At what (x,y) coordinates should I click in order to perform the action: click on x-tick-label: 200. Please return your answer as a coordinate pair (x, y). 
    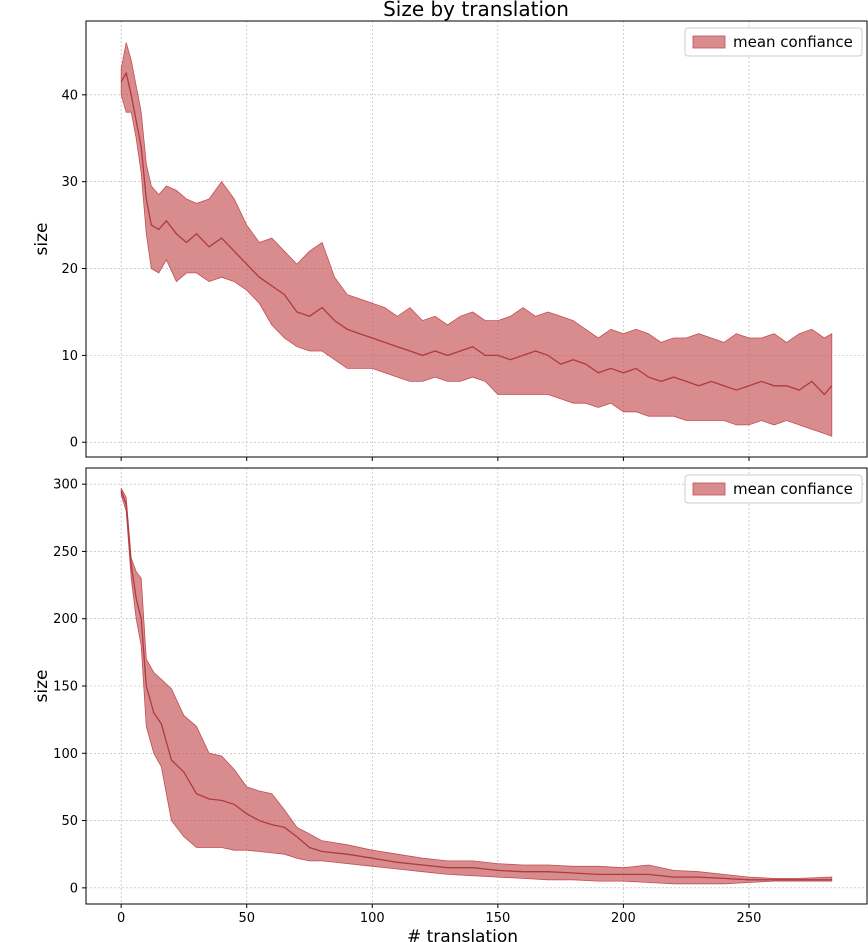
    Looking at the image, I should click on (623, 918).